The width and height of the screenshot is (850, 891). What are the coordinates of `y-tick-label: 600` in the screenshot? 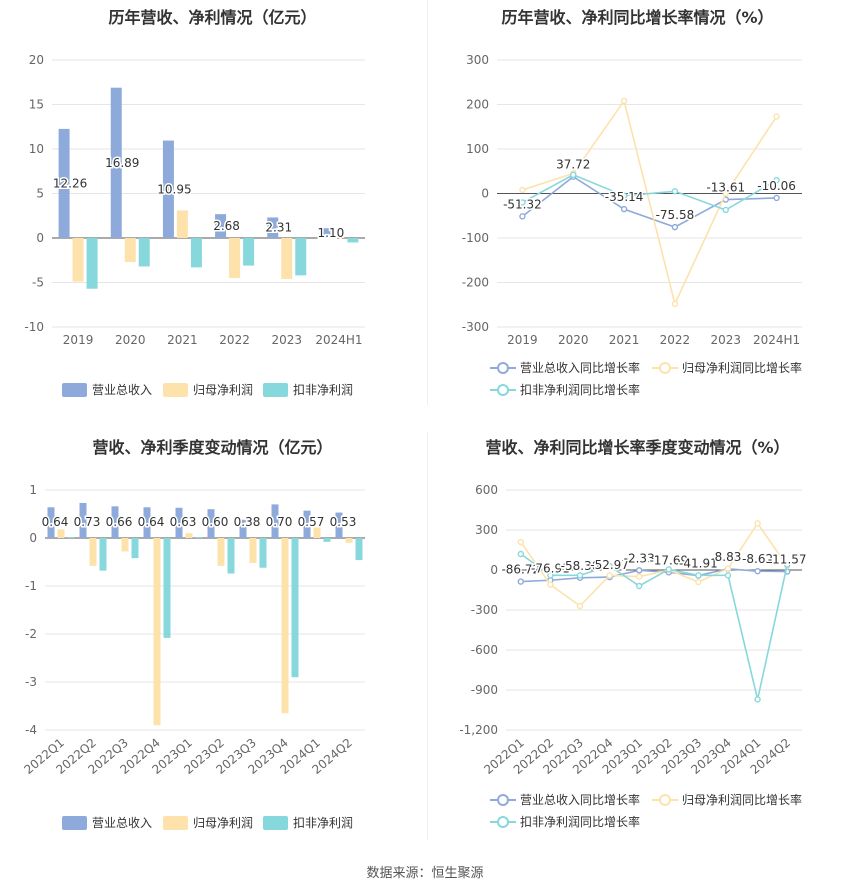 It's located at (486, 490).